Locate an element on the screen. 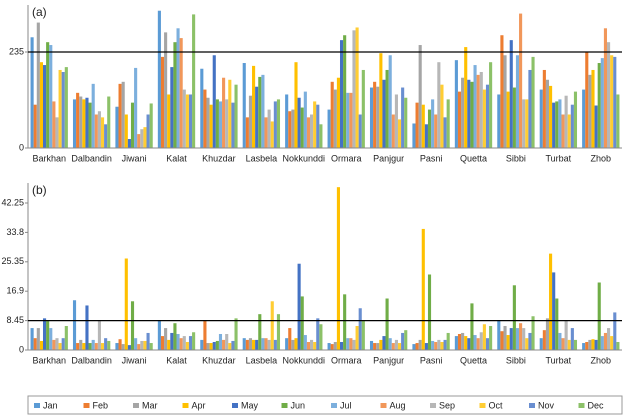 The height and width of the screenshot is (417, 623). legend-label: Jan is located at coordinates (50, 405).